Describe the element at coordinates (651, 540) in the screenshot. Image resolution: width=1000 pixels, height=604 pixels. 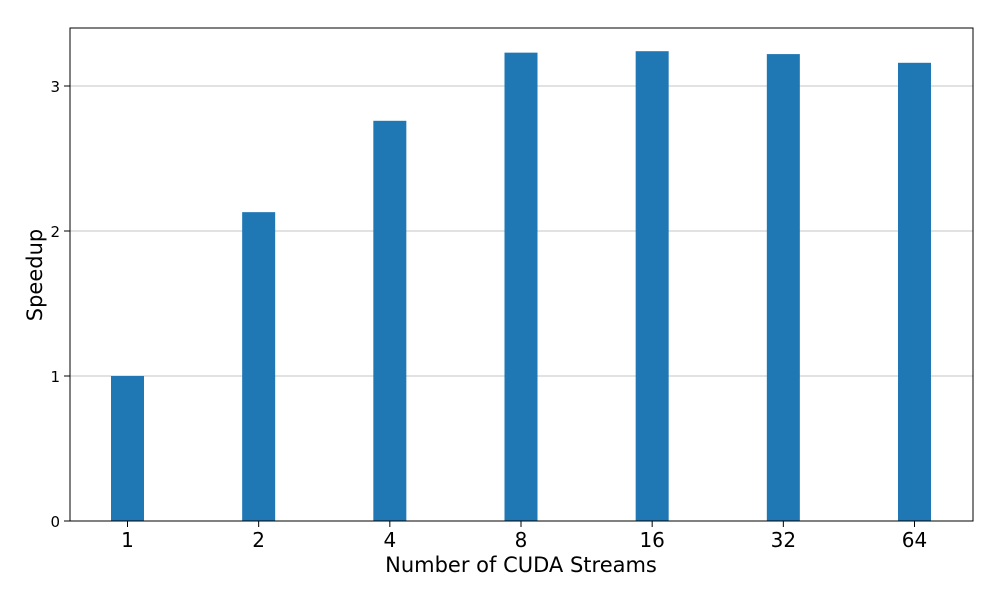
I see `x-tick-label: 16` at that location.